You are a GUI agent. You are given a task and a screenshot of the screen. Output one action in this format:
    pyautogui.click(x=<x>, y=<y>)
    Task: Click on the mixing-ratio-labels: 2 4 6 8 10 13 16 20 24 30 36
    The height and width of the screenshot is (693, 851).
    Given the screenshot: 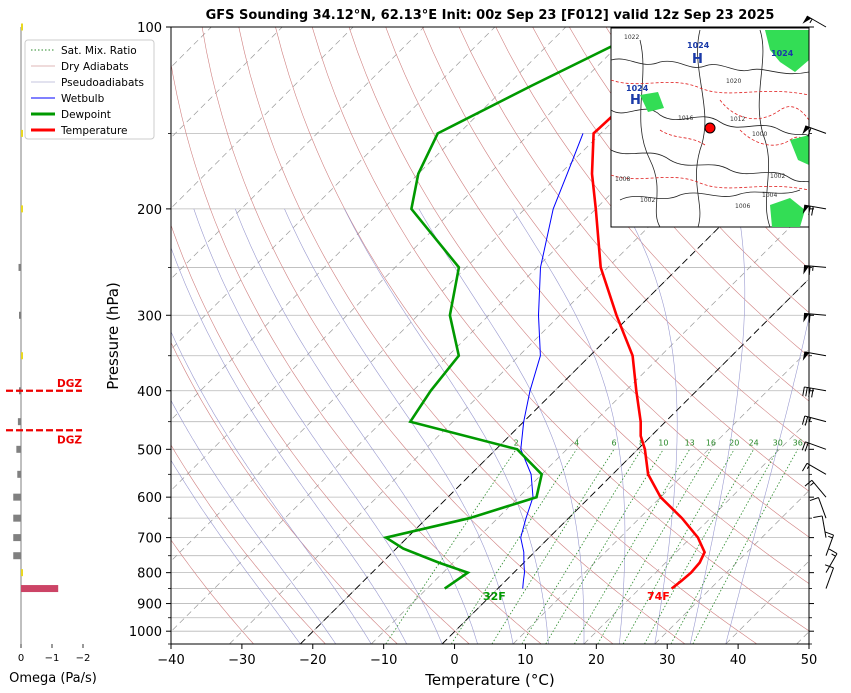 What is the action you would take?
    pyautogui.click(x=658, y=442)
    